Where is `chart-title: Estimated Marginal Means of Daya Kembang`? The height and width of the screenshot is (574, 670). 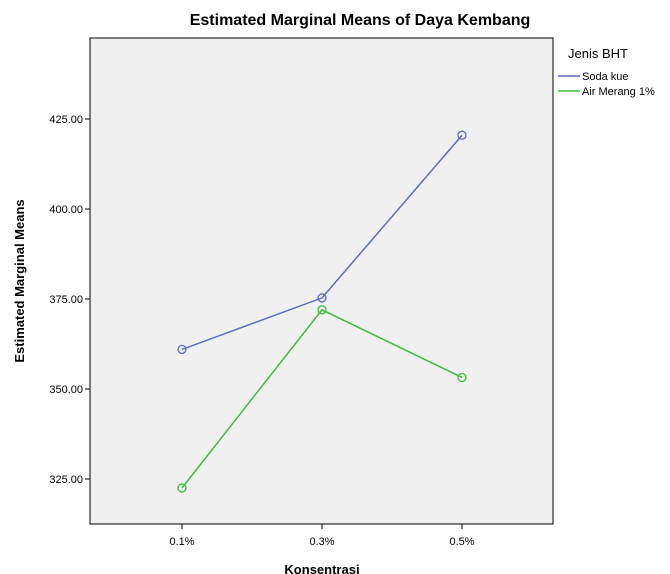
chart-title: Estimated Marginal Means of Daya Kembang is located at coordinates (360, 20).